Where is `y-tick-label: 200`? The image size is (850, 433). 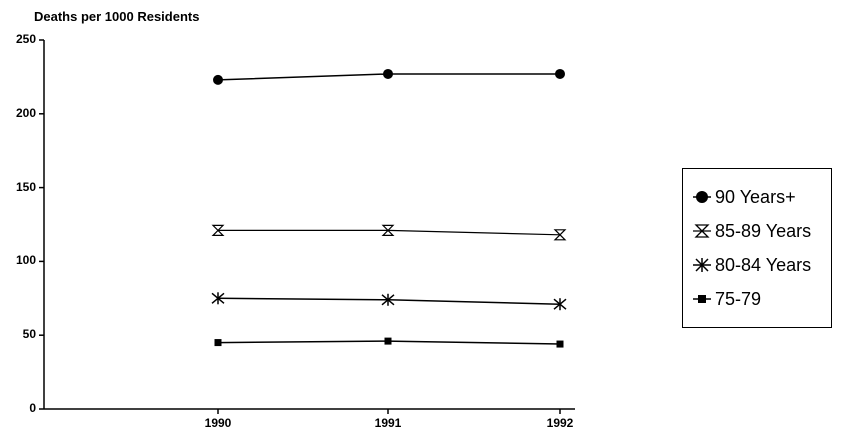
y-tick-label: 200 is located at coordinates (25, 112).